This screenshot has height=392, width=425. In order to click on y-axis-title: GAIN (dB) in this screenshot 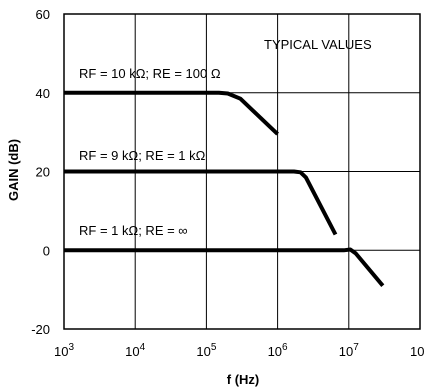, I will do `click(13, 170)`.